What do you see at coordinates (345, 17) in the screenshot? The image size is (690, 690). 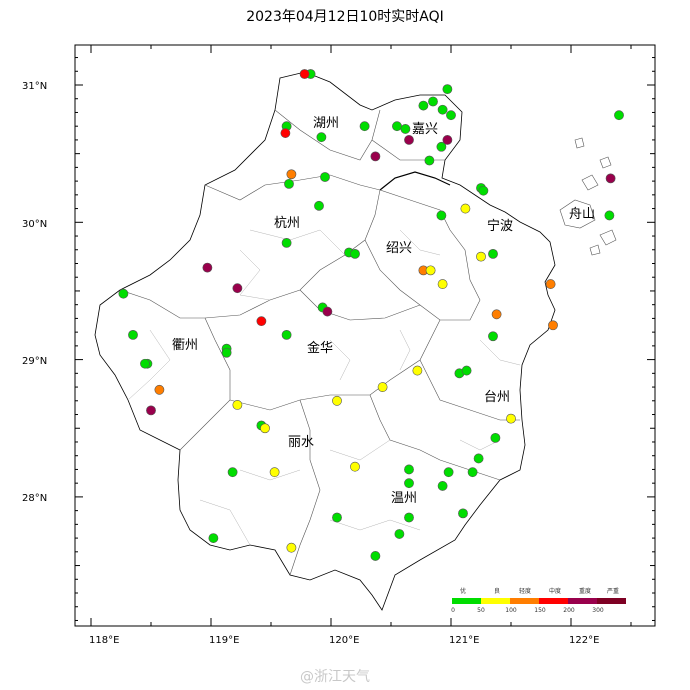 I see `map-title: 2023年04月12日10时实时AQI` at bounding box center [345, 17].